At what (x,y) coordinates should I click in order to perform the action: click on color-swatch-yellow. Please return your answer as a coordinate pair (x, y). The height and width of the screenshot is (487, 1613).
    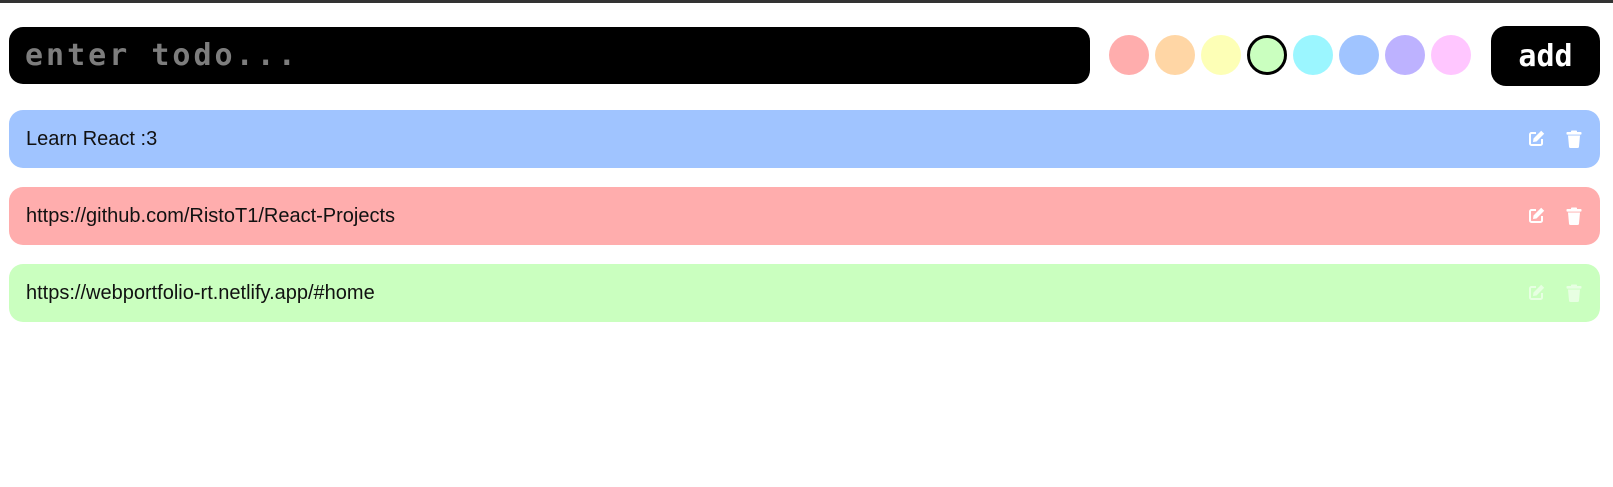
    Looking at the image, I should click on (1221, 55).